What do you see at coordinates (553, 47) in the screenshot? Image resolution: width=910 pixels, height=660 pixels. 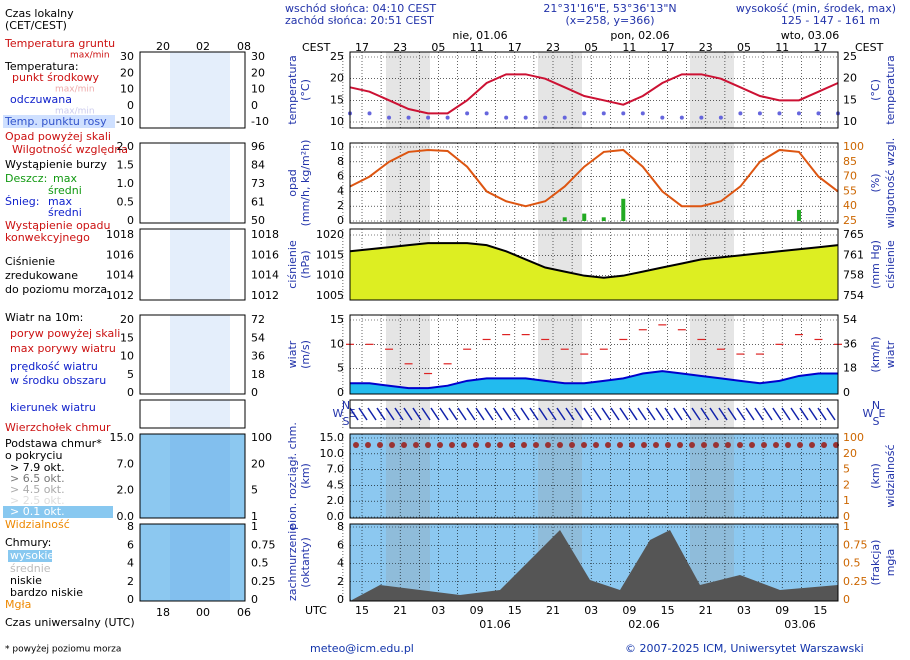 I see `hour: 23` at bounding box center [553, 47].